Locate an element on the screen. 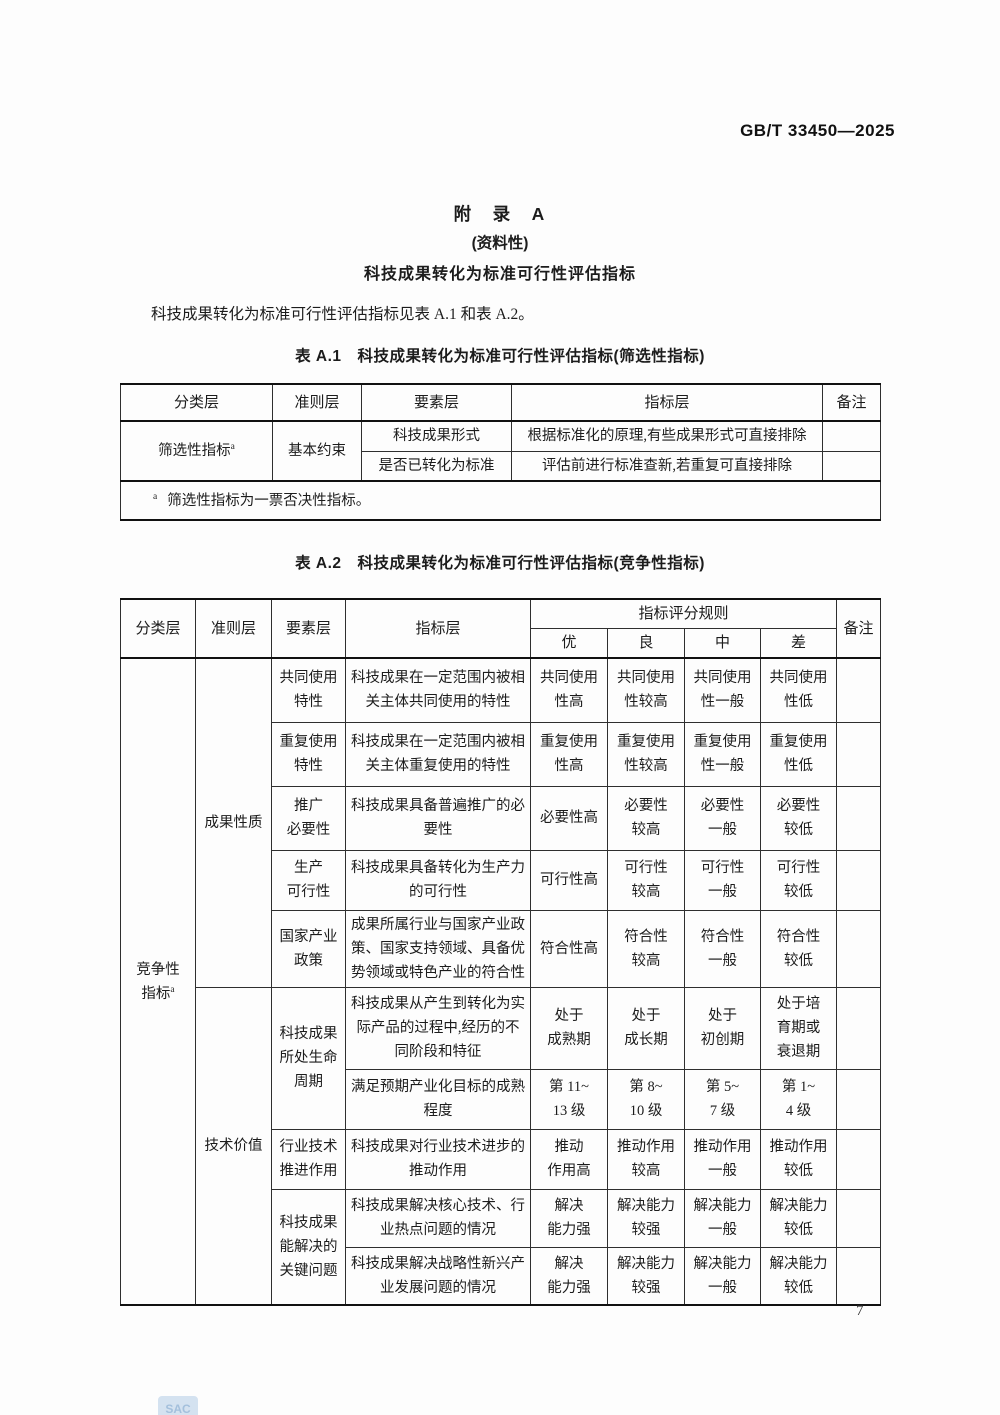 Image resolution: width=1000 pixels, height=1415 pixels. score-cell-good: 必要性 较高 is located at coordinates (646, 818).